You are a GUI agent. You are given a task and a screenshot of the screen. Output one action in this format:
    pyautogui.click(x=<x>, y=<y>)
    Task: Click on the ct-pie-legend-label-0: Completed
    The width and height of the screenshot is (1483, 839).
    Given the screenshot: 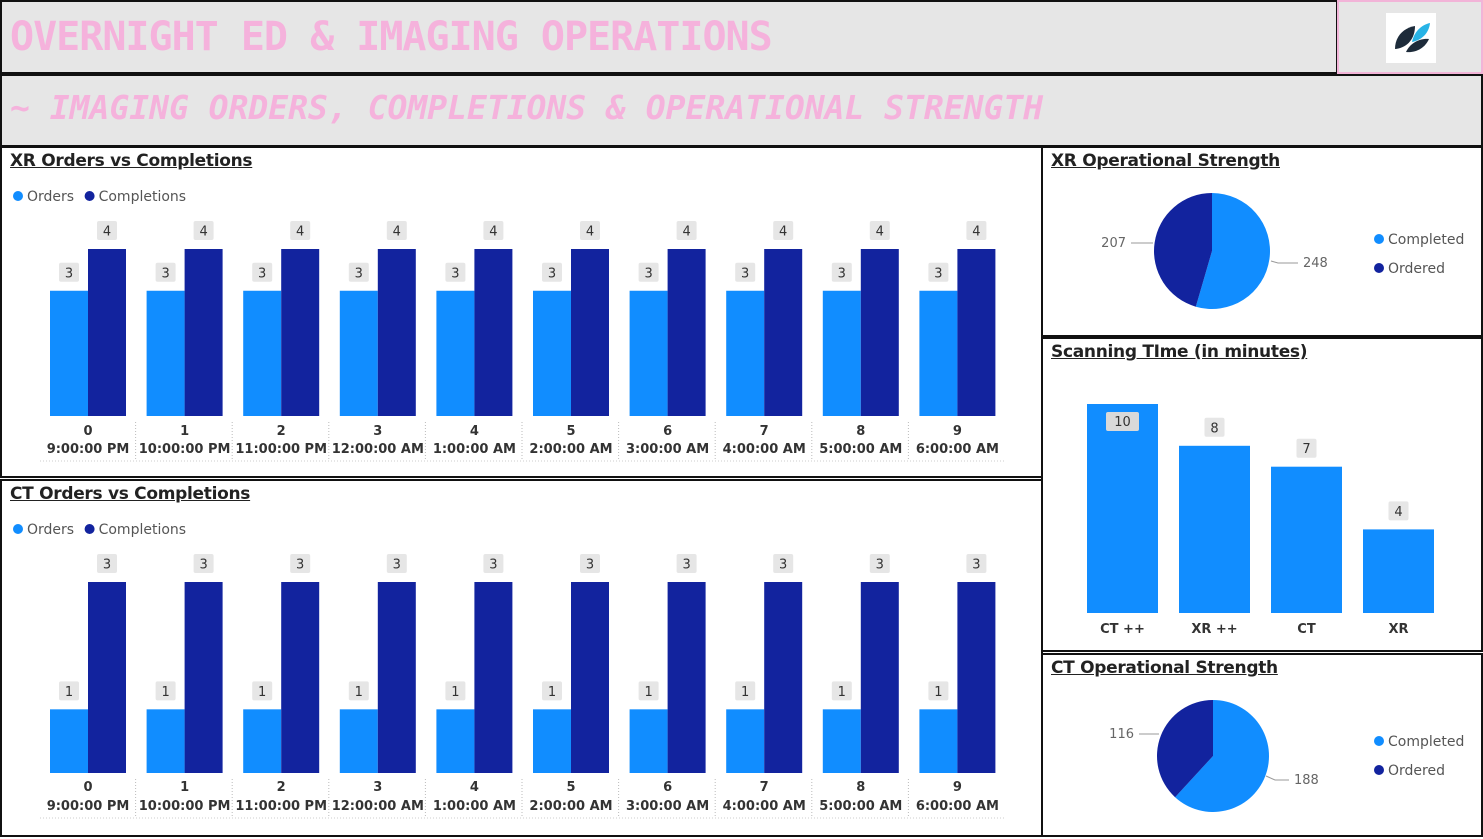 What is the action you would take?
    pyautogui.click(x=1426, y=742)
    